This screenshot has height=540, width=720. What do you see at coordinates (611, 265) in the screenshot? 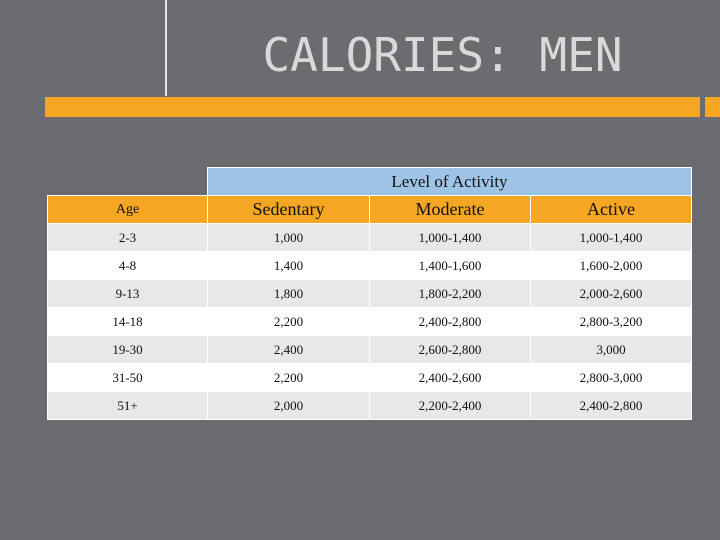
I see `cell: 1,600-2,000` at bounding box center [611, 265].